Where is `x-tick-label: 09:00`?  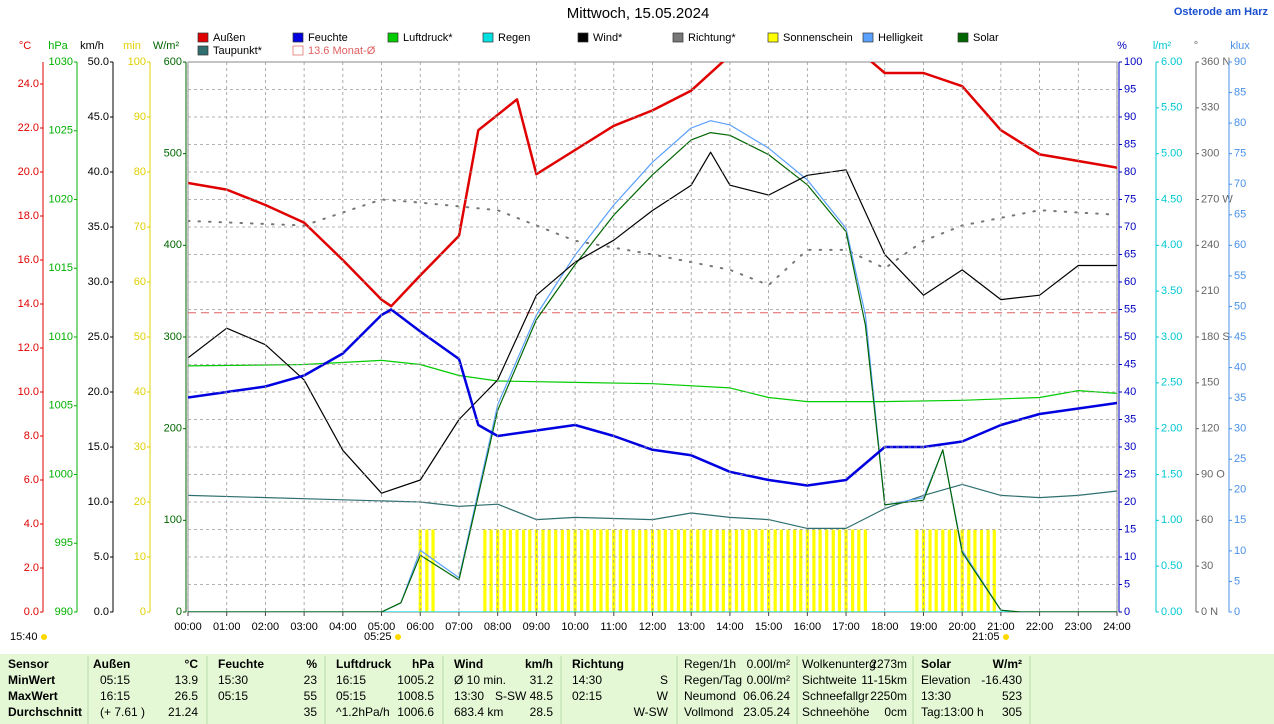
x-tick-label: 09:00 is located at coordinates (537, 627).